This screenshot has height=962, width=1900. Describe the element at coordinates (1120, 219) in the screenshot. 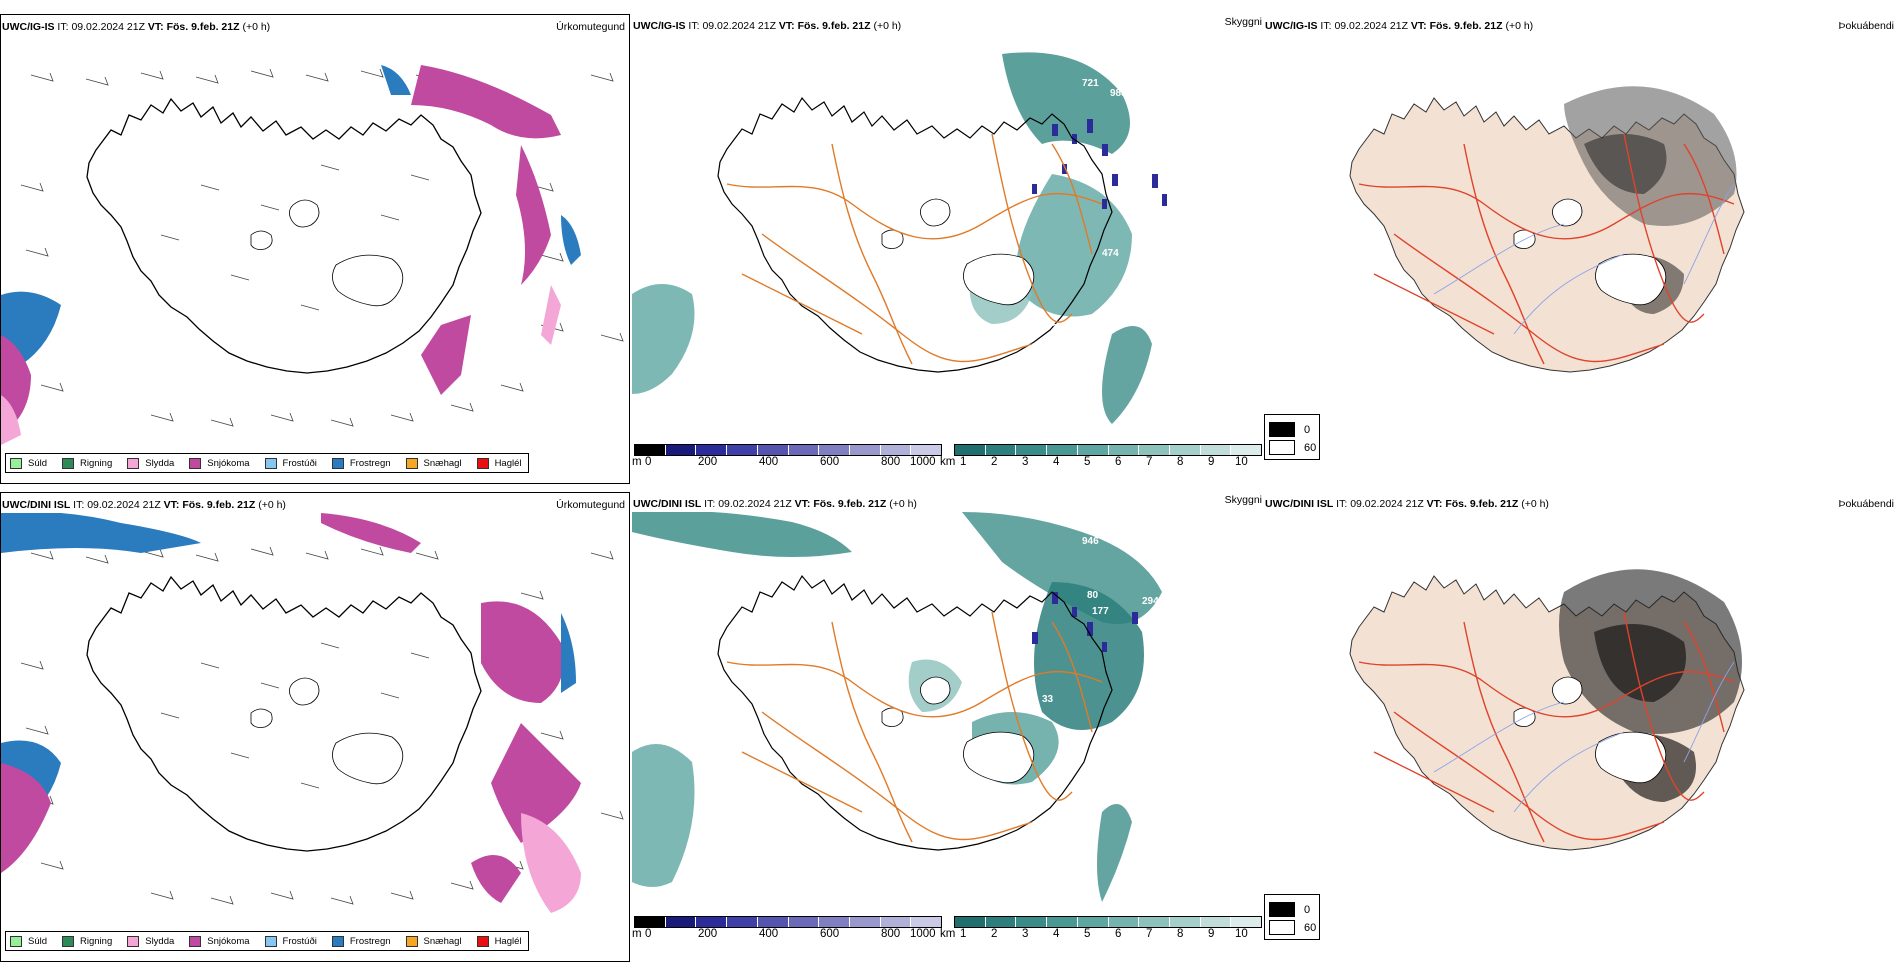

I see `visibility-labels: 721 983 223 107 474 34 189` at that location.